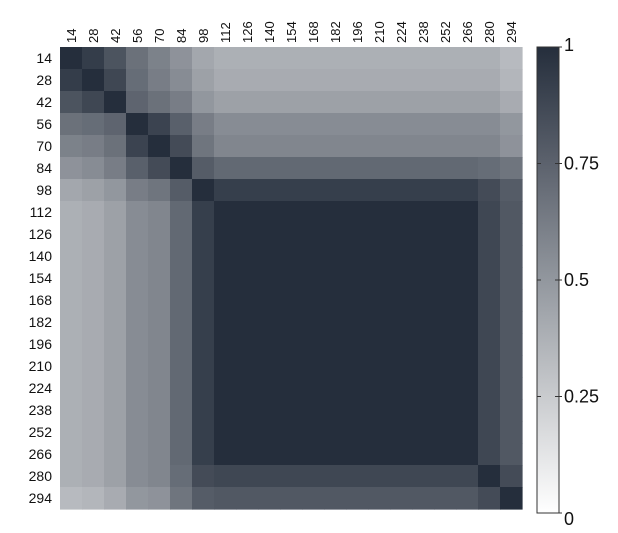  Describe the element at coordinates (247, 32) in the screenshot. I see `x-tick-label: 126` at that location.